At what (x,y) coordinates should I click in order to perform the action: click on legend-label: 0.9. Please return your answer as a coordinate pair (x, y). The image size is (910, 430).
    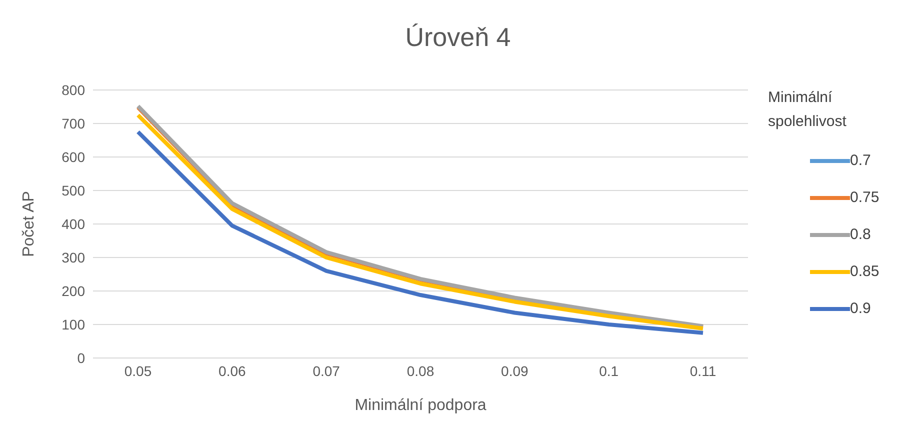
    Looking at the image, I should click on (860, 308).